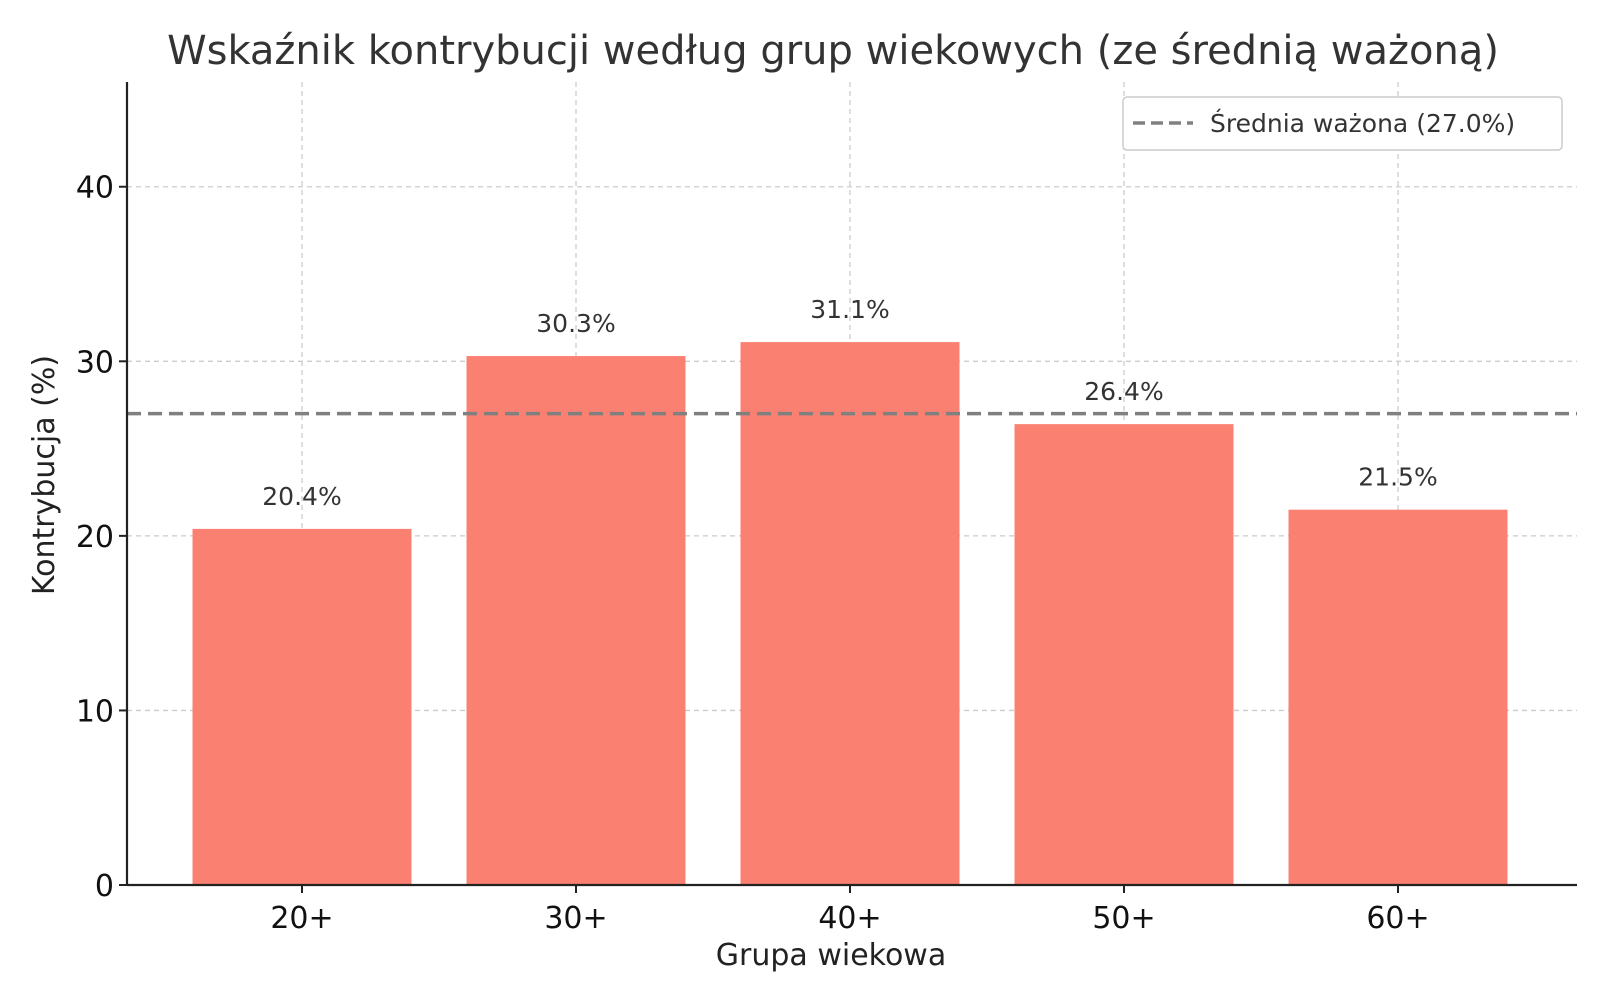 The height and width of the screenshot is (1000, 1600). I want to click on bar-data-label: 20.4%, so click(301, 496).